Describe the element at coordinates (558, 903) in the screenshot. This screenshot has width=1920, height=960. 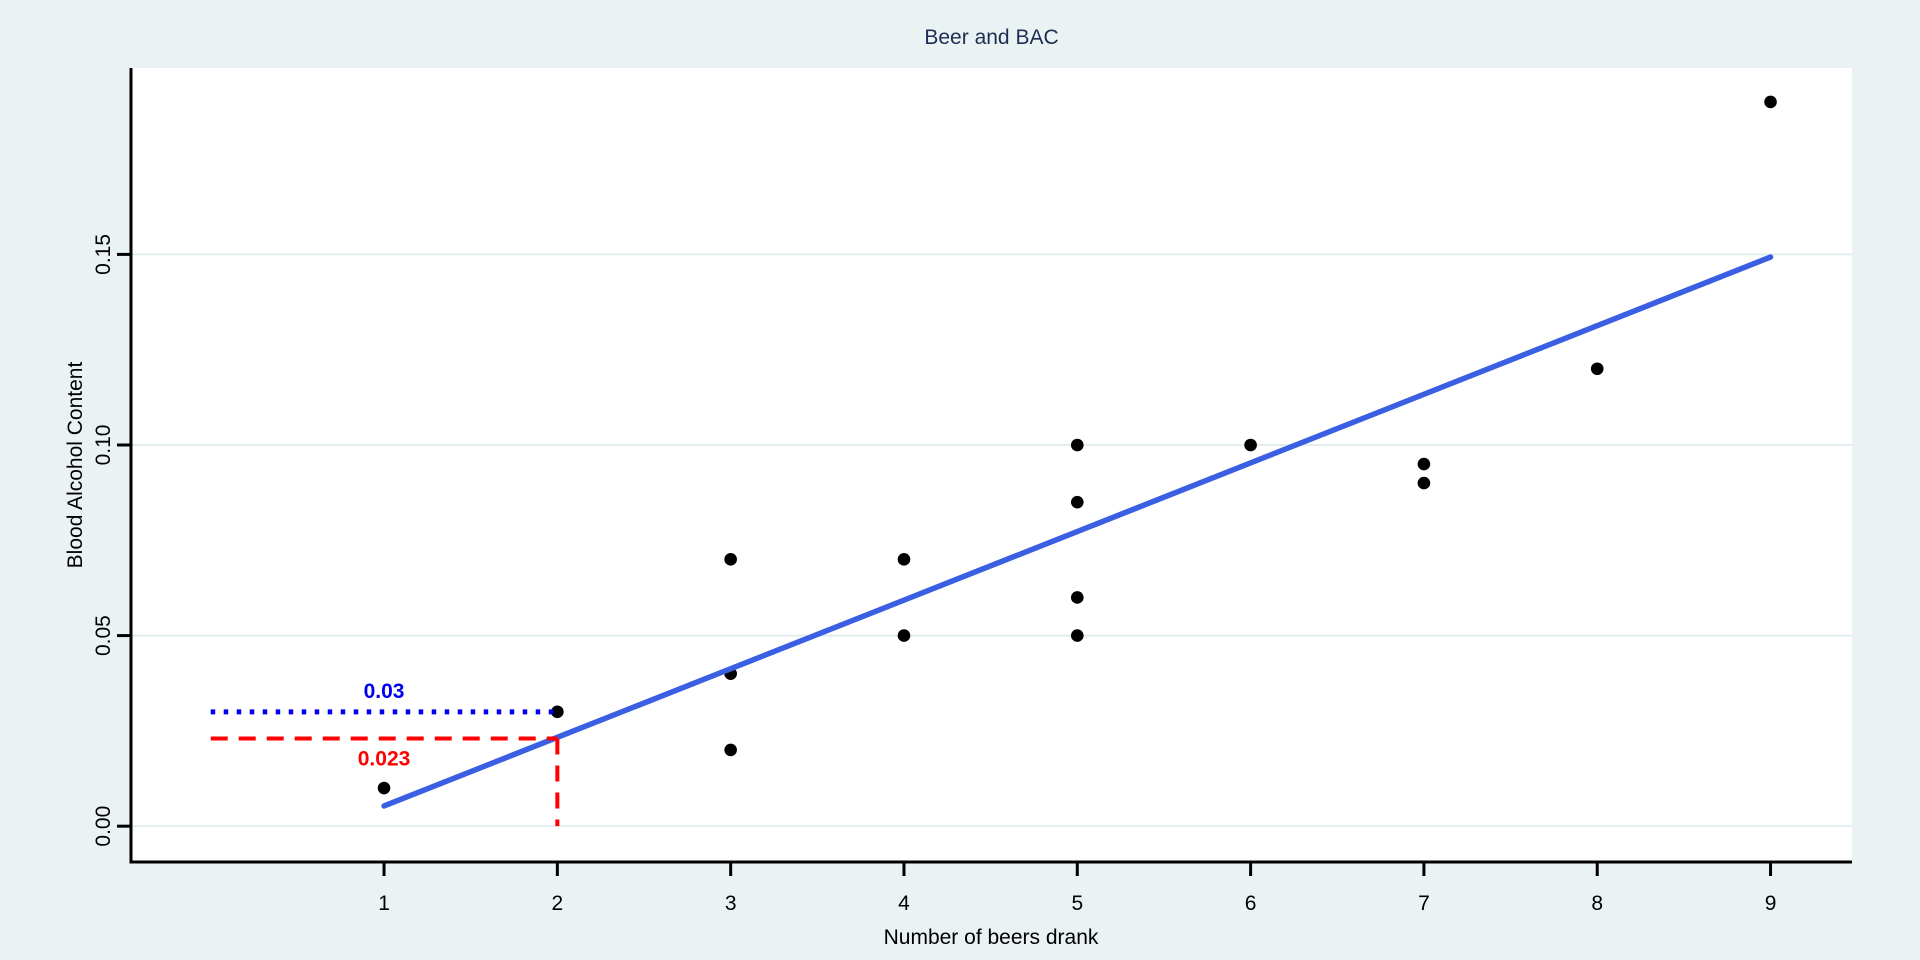
I see `x-tick-label: 2` at that location.